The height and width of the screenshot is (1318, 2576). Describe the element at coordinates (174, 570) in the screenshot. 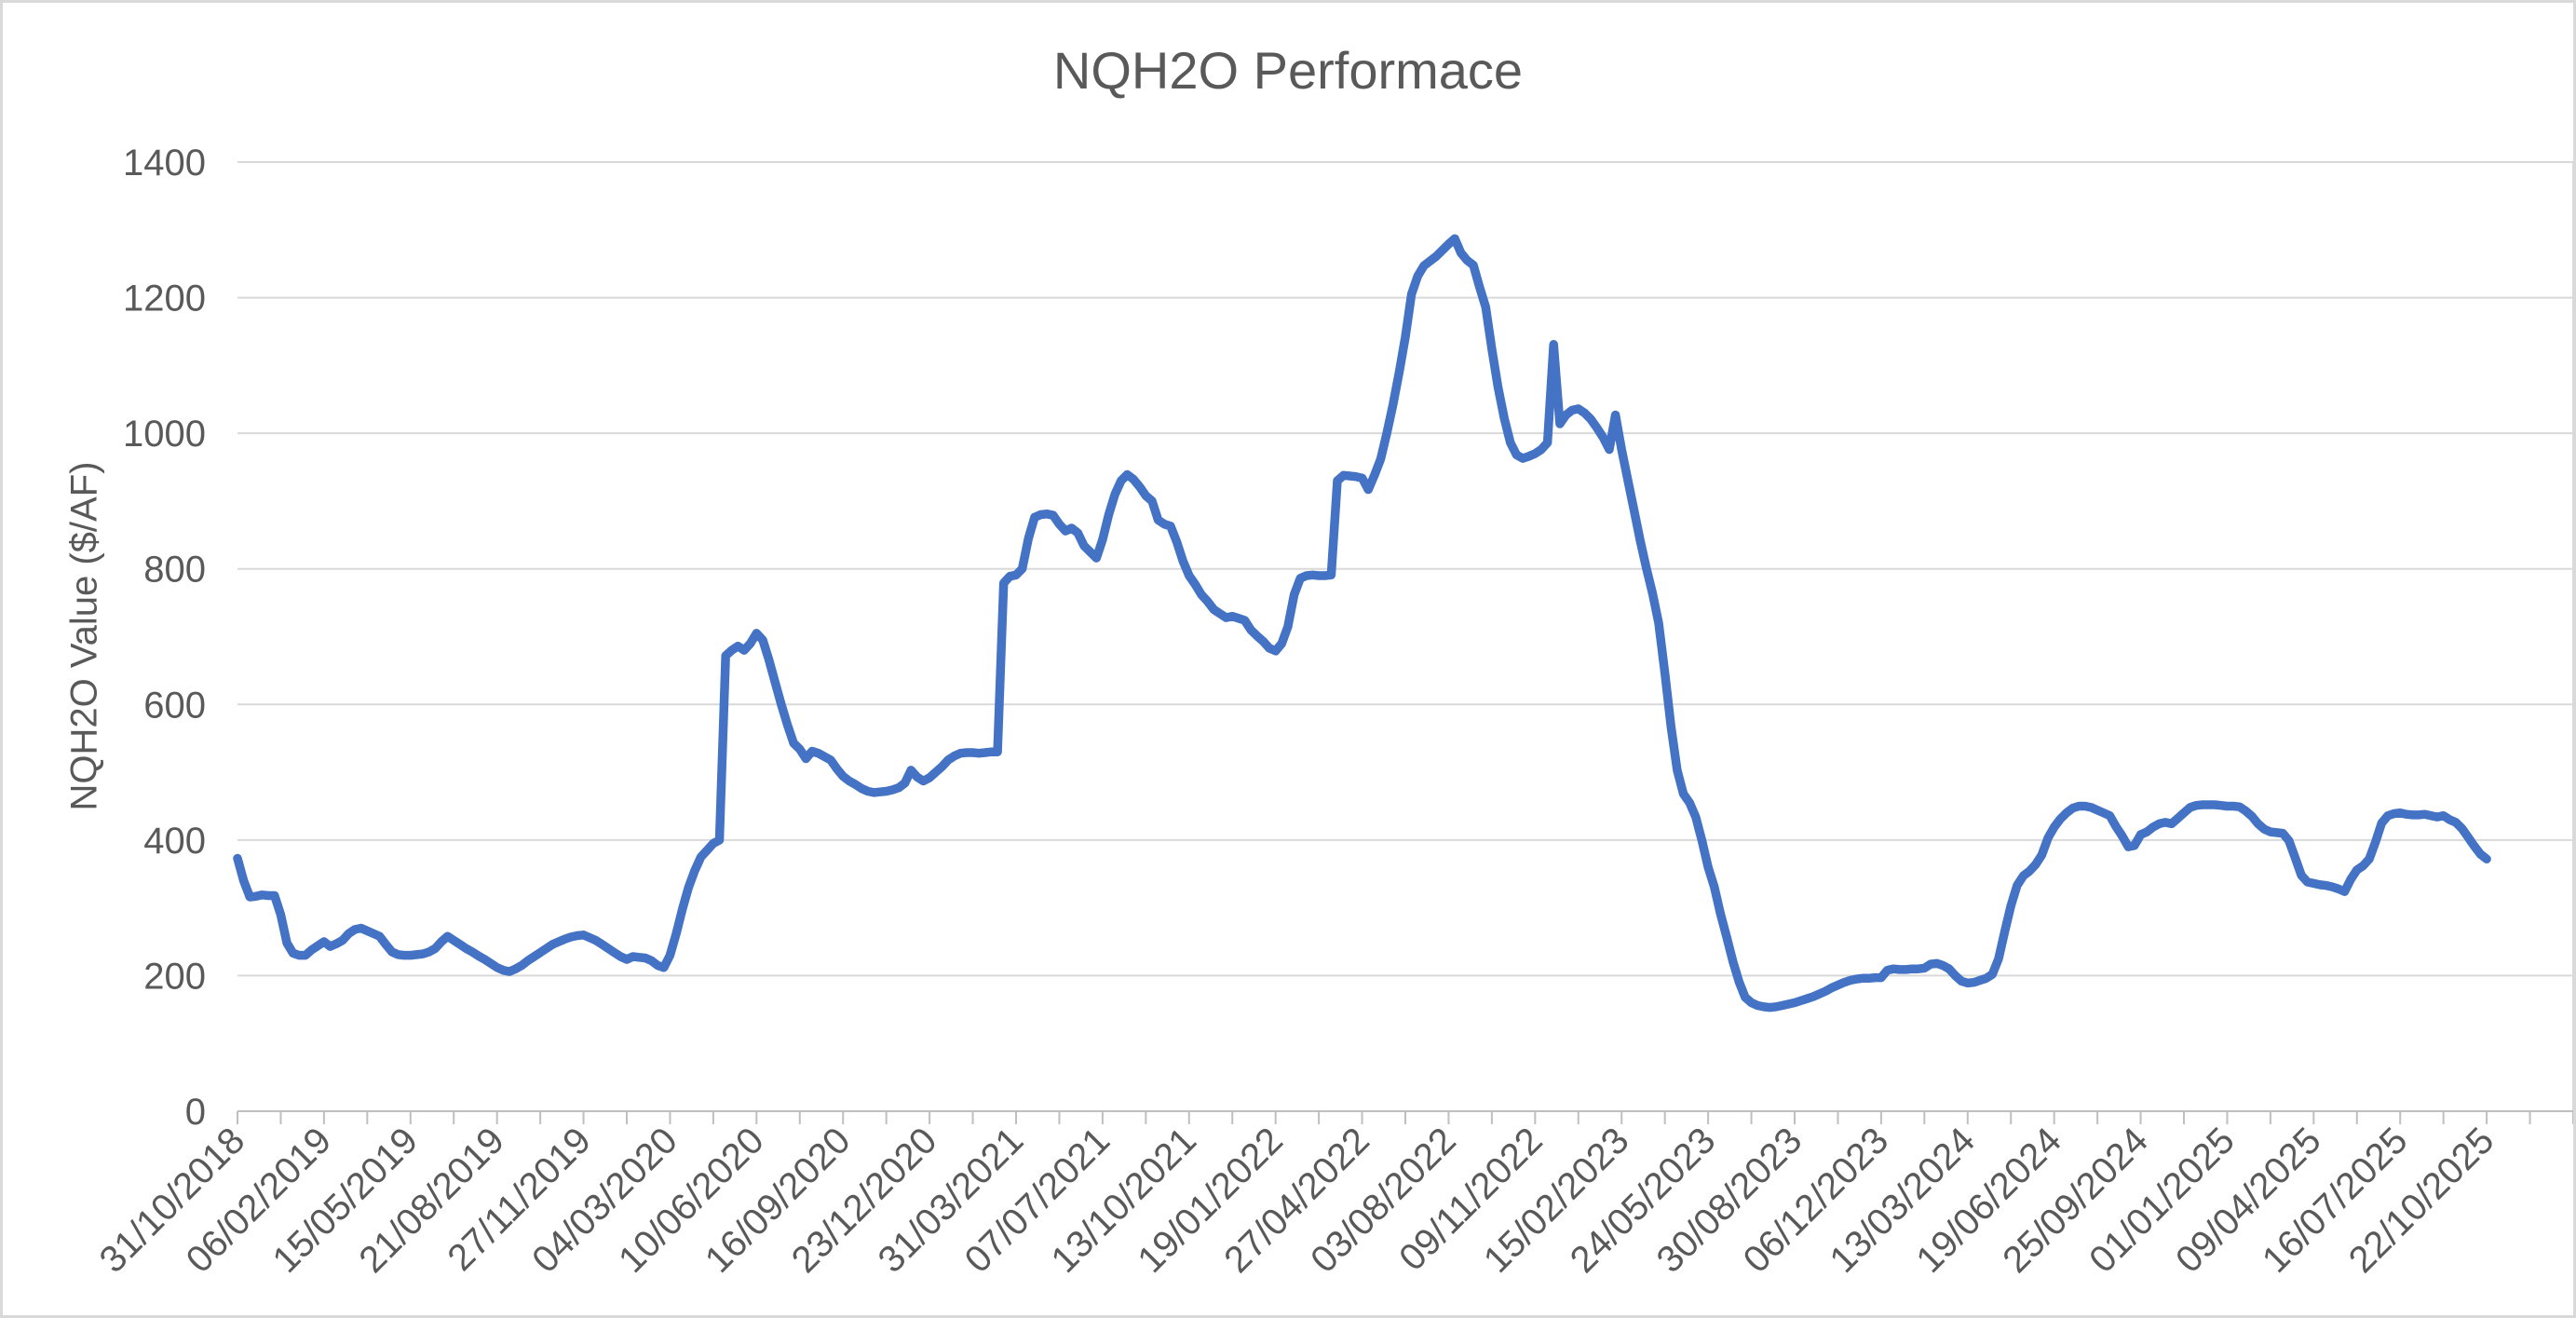

I see `y-tick-label: 800` at that location.